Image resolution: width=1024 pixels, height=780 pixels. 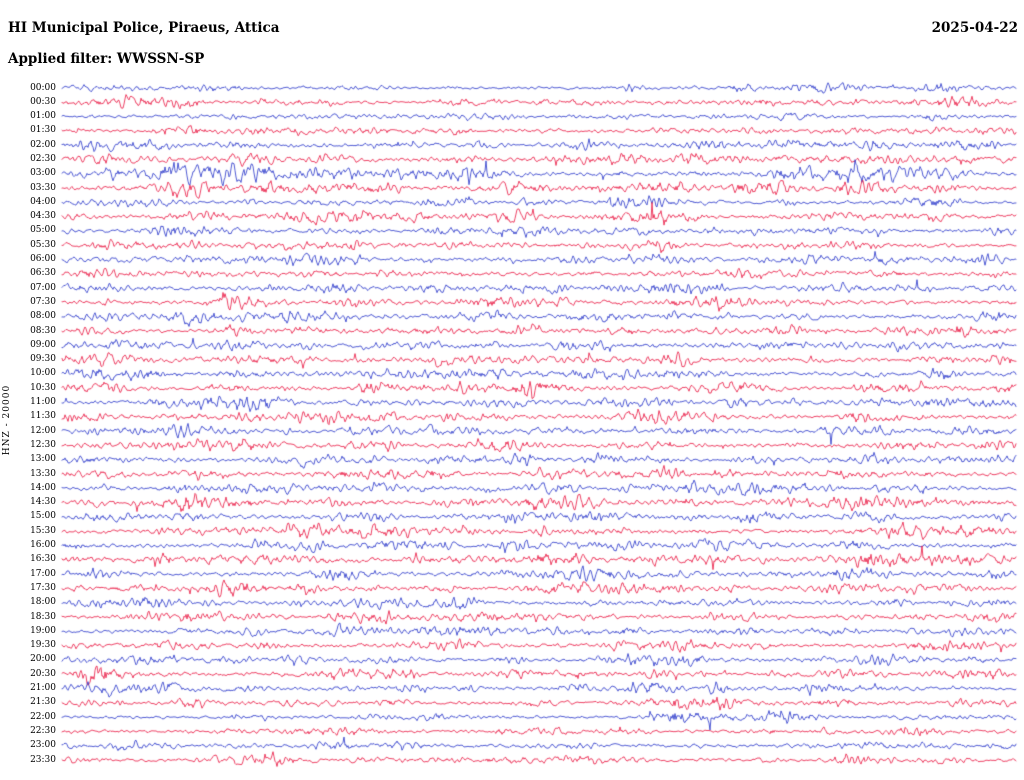 I want to click on station-title: HI Municipal Police, Piraeus, Attica, so click(x=144, y=28).